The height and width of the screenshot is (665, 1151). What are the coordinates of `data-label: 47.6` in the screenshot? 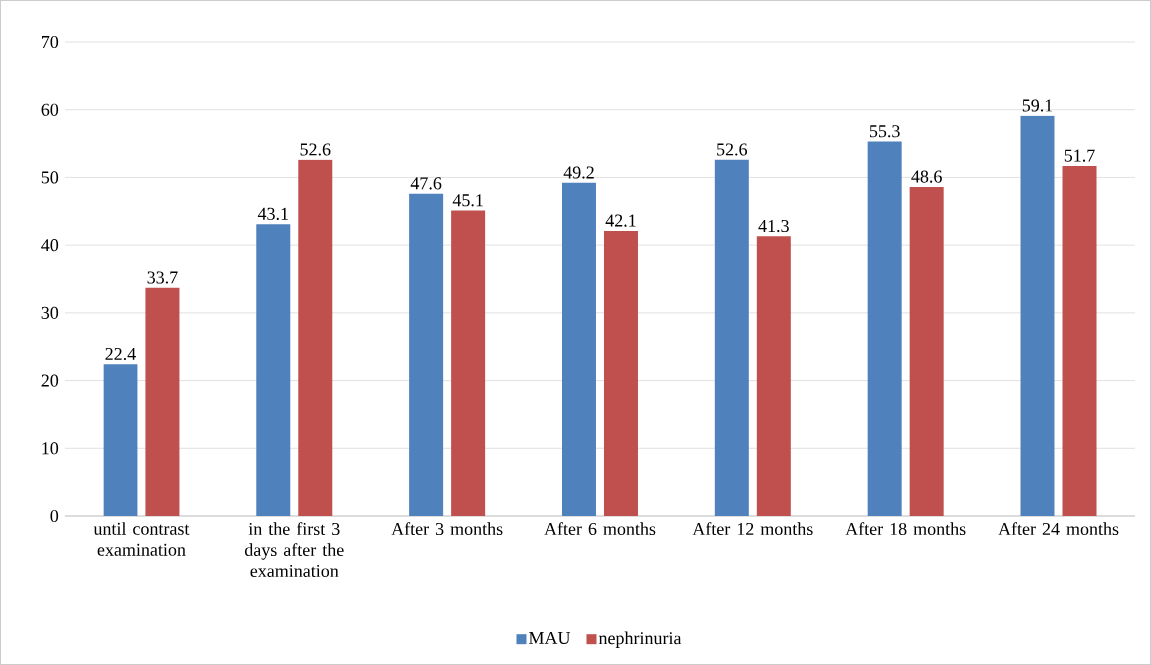 It's located at (426, 183).